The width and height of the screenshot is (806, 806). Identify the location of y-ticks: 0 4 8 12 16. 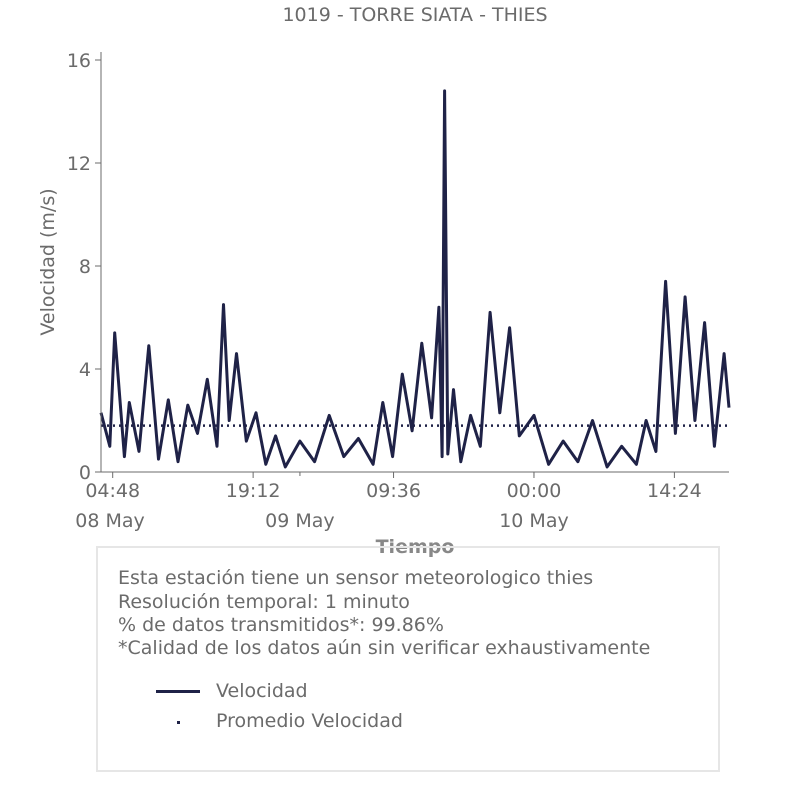
(84, 267).